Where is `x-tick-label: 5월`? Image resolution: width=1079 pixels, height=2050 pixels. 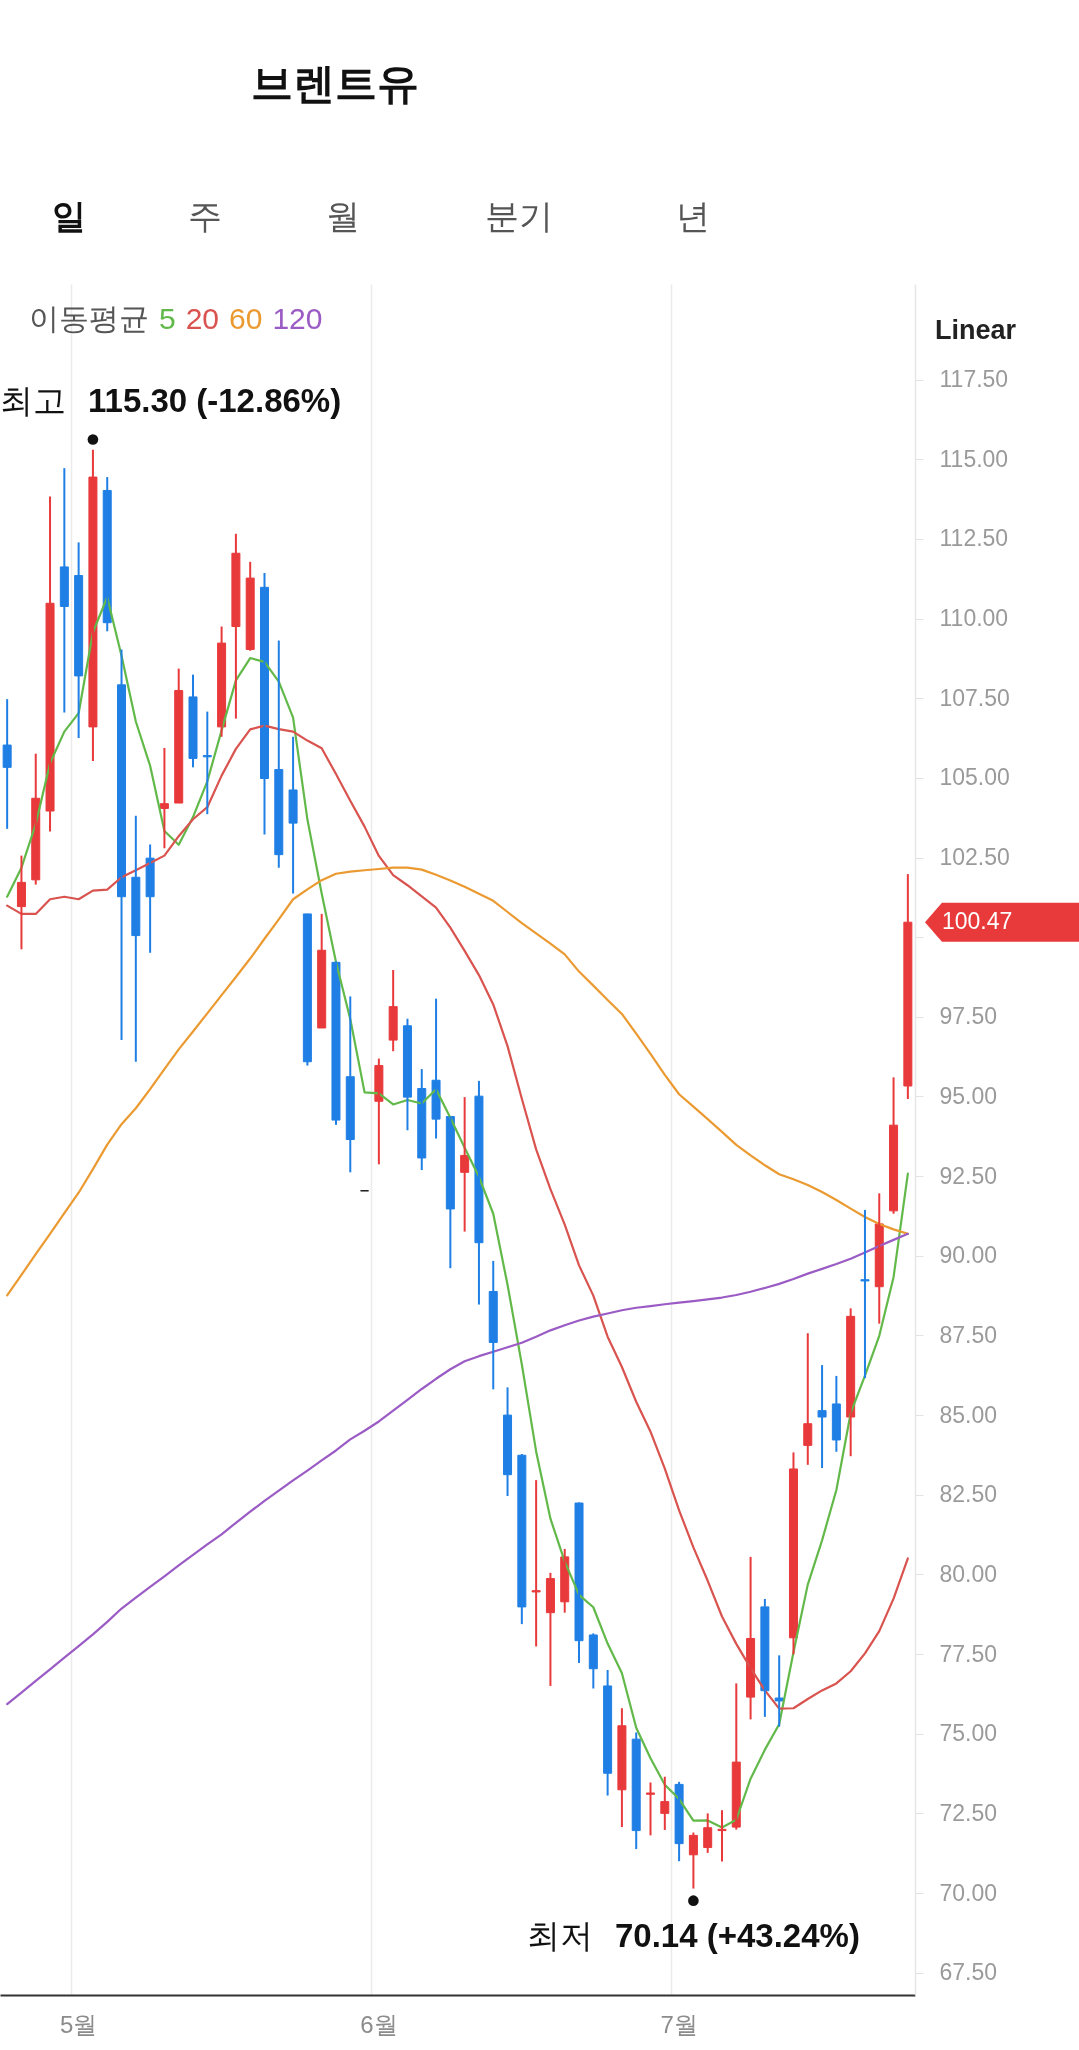 x-tick-label: 5월 is located at coordinates (78, 2024).